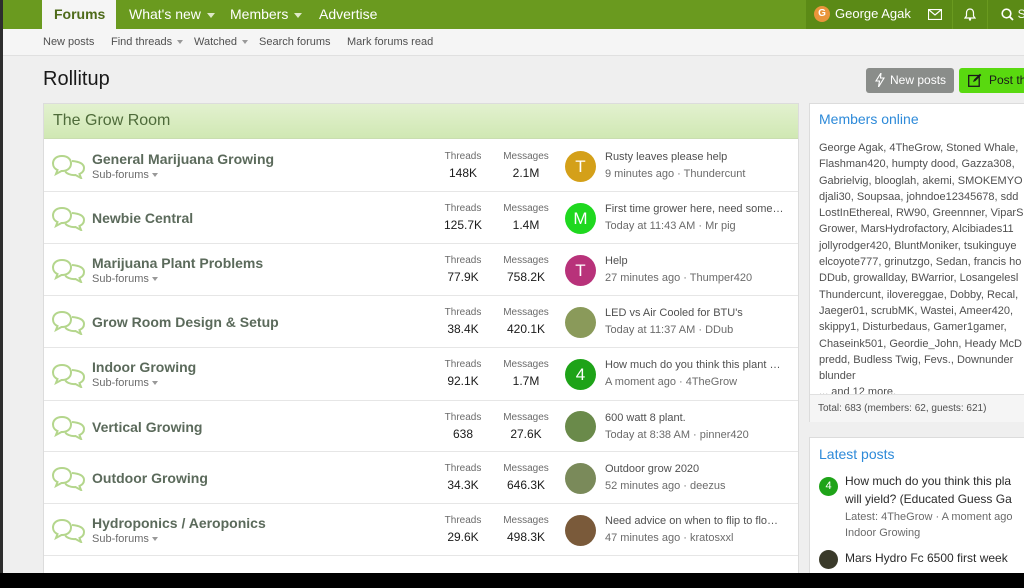  What do you see at coordinates (143, 218) in the screenshot?
I see `forum-title: Newbie Central` at bounding box center [143, 218].